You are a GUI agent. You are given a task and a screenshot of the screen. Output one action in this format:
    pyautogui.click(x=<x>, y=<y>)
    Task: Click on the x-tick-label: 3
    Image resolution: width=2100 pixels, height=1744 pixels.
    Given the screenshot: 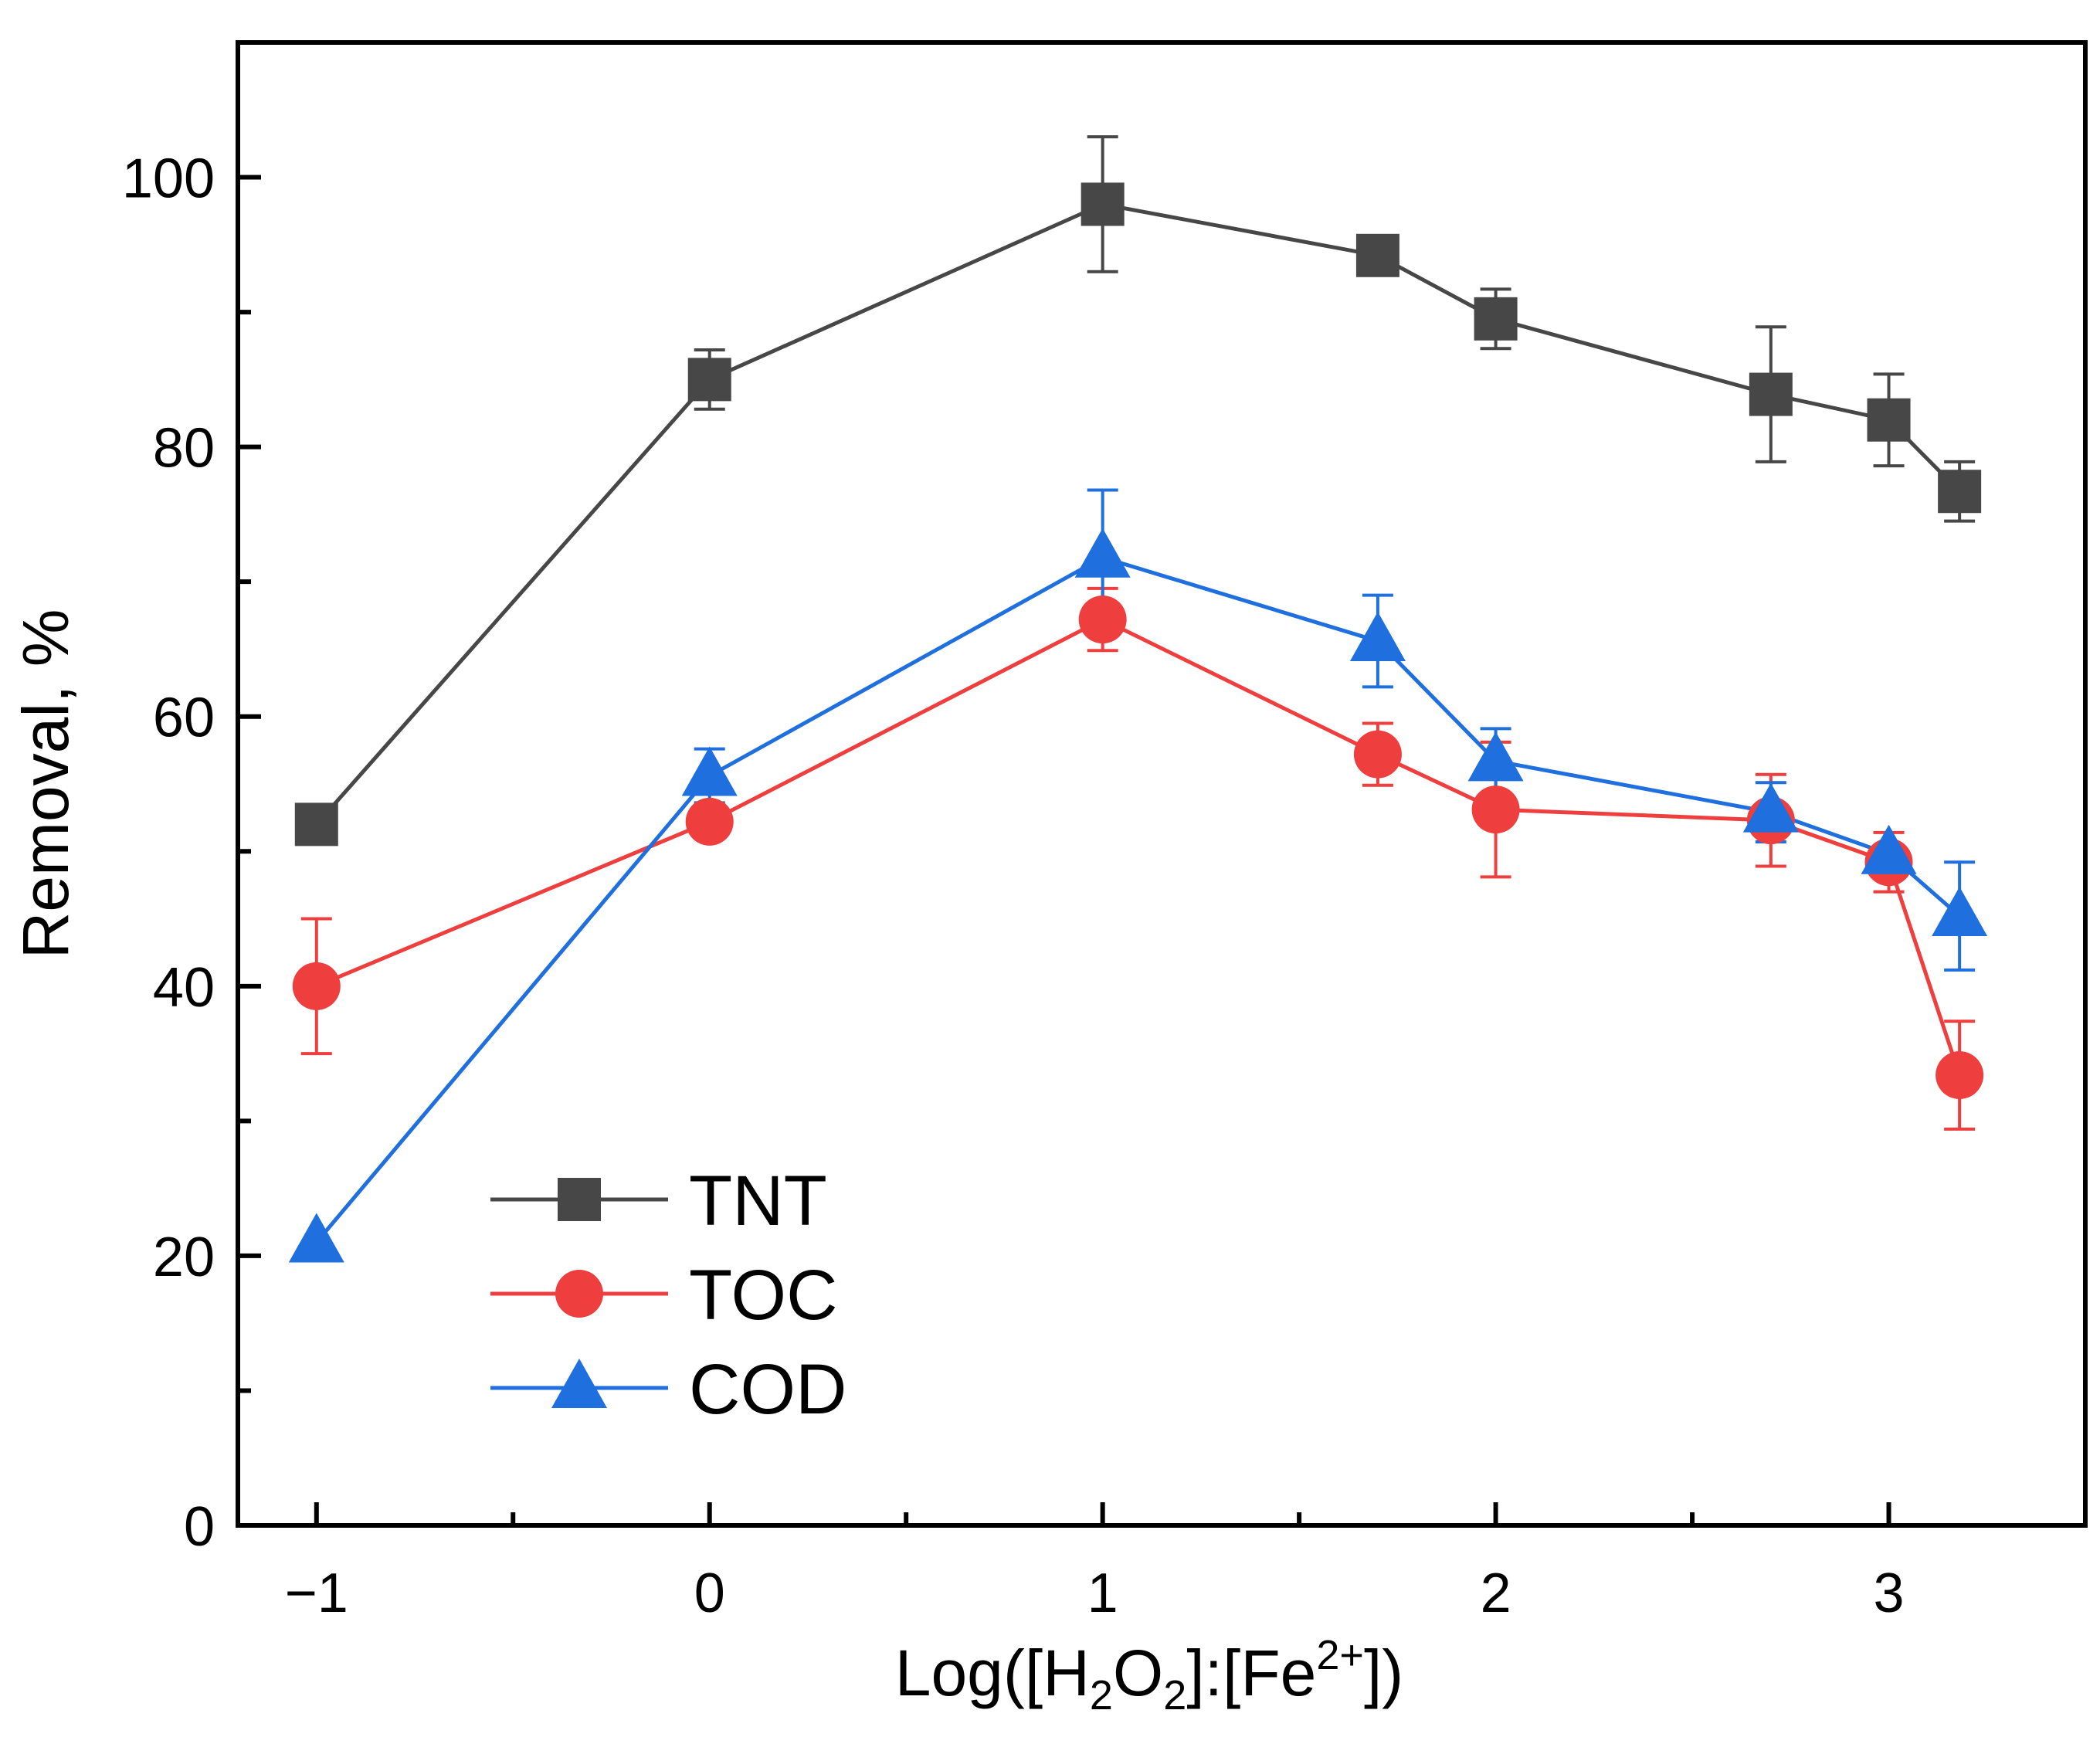 What is the action you would take?
    pyautogui.click(x=1889, y=1593)
    